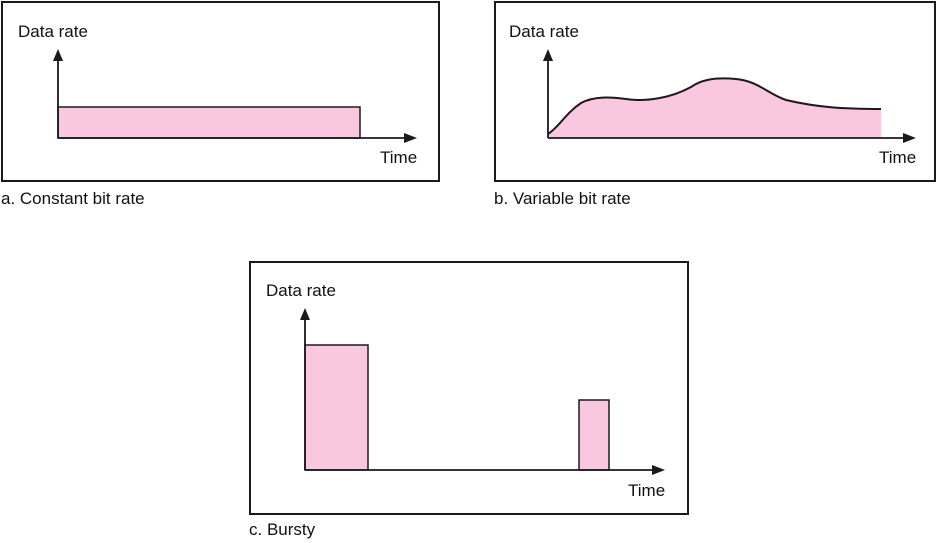 The image size is (939, 543). Describe the element at coordinates (562, 198) in the screenshot. I see `caption-variable-bit-rate: b. Variable bit rate` at that location.